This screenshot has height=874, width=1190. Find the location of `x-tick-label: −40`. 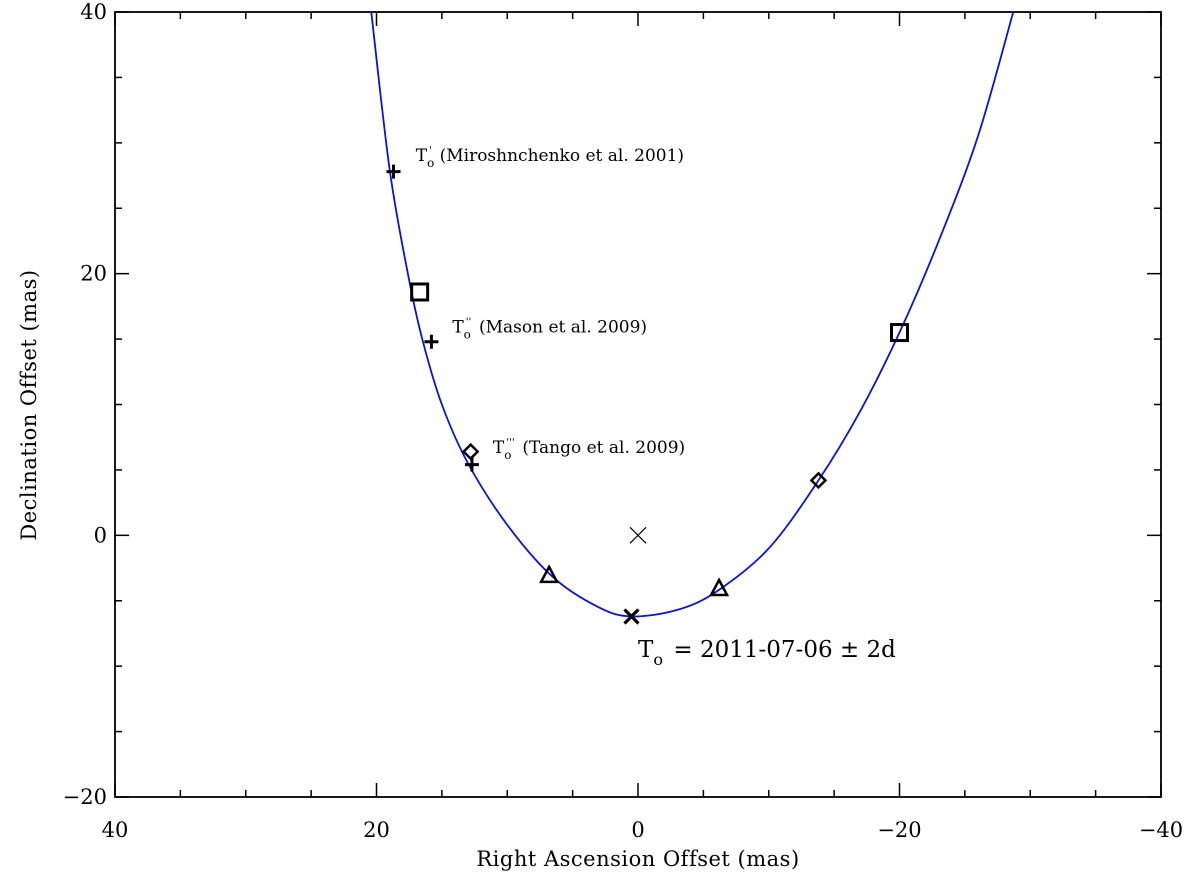

x-tick-label: −40 is located at coordinates (1161, 830).